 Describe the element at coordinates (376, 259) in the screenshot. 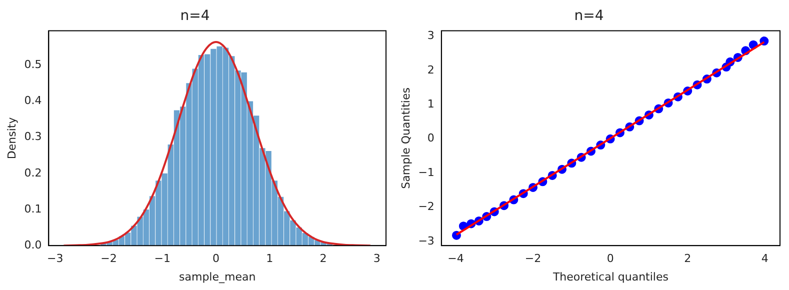

I see `x-tick-label: 3` at that location.